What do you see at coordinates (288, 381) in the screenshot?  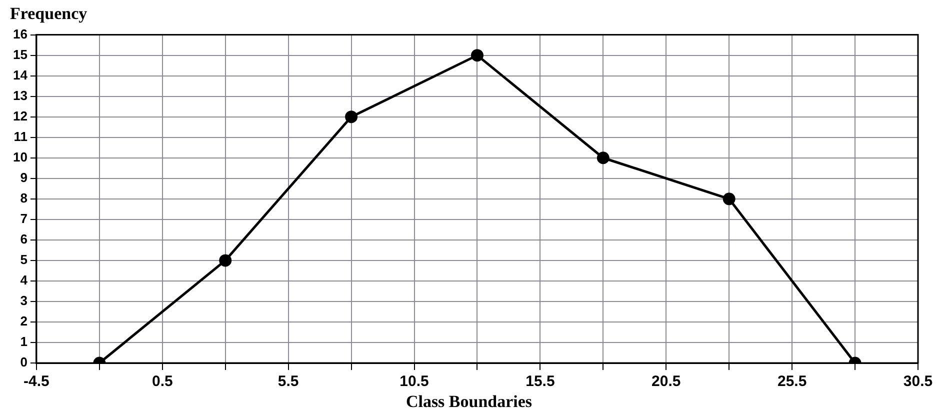 I see `x-tick-label: 5.5` at bounding box center [288, 381].